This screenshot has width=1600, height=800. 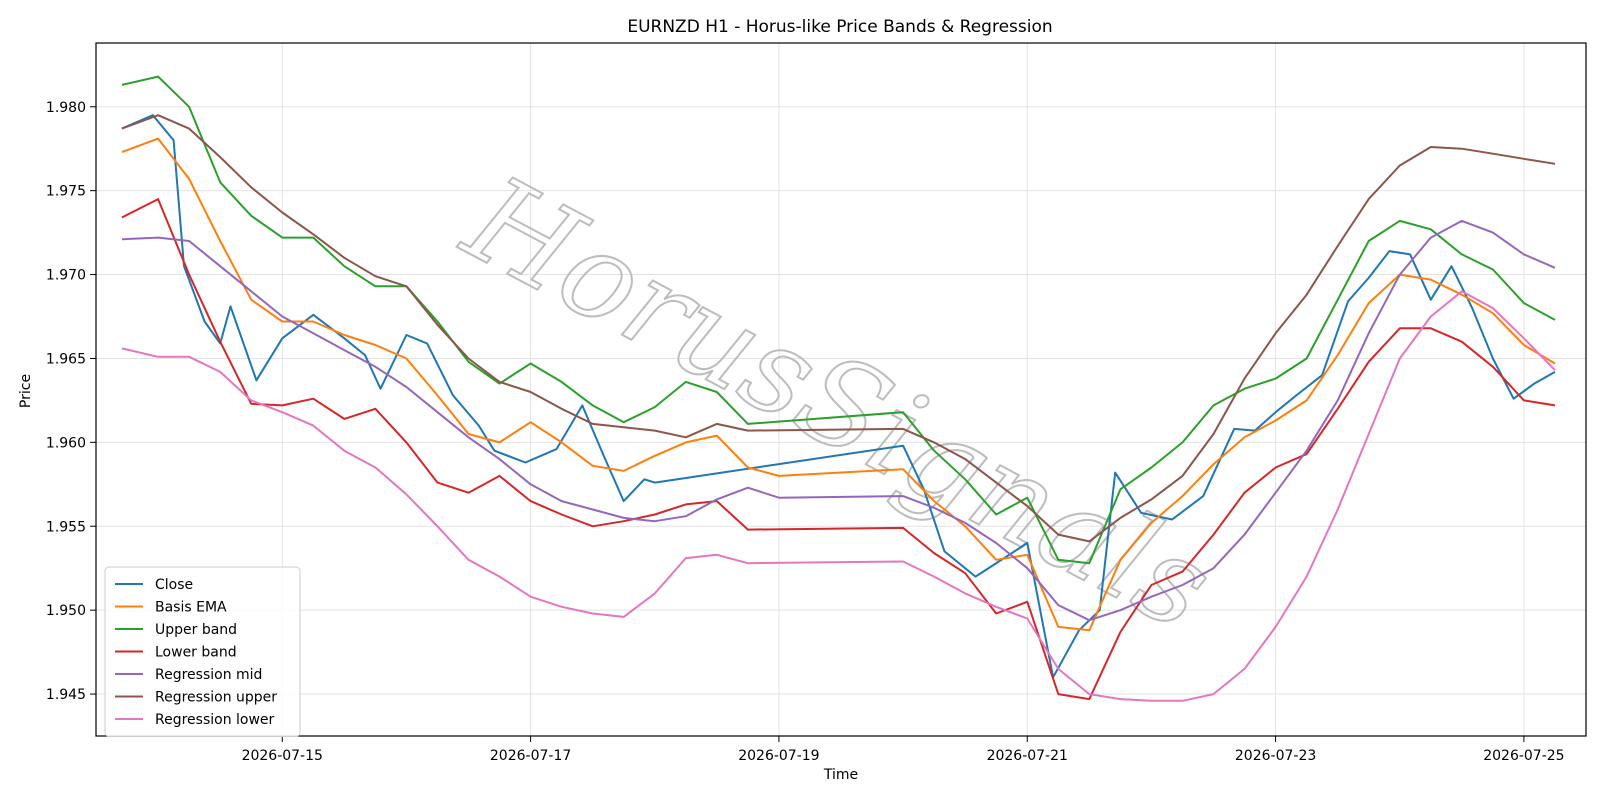 What do you see at coordinates (840, 775) in the screenshot?
I see `x-axis-label: Time` at bounding box center [840, 775].